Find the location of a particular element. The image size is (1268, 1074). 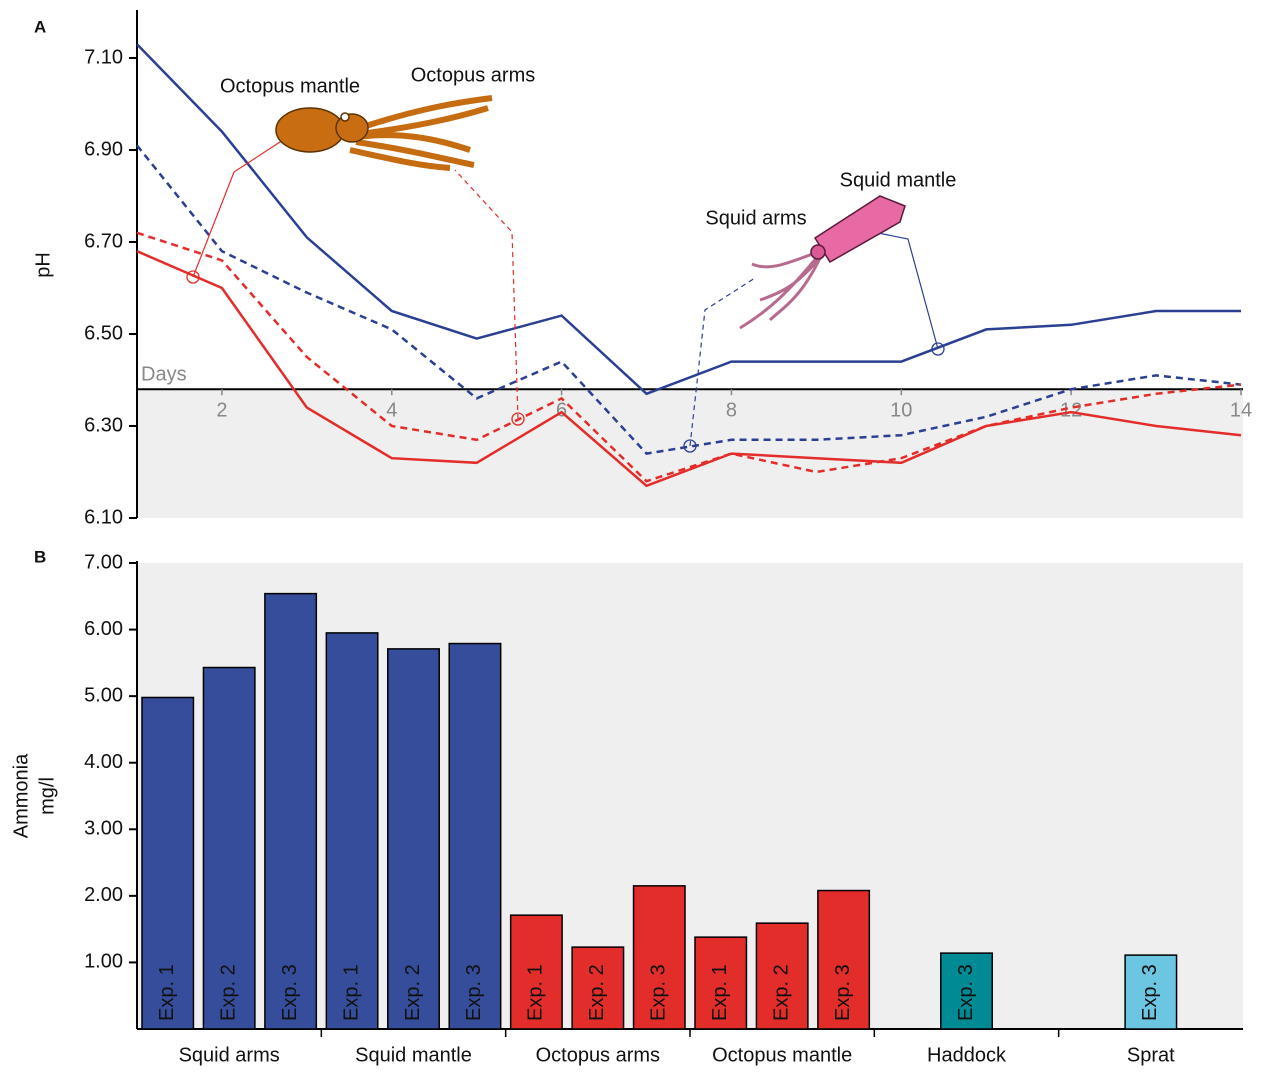

x-tick-label: 2 is located at coordinates (221, 410).